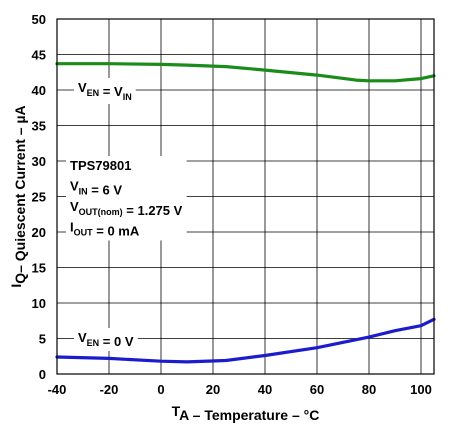 The height and width of the screenshot is (436, 454). Describe the element at coordinates (213, 389) in the screenshot. I see `x-tick-label: 20` at that location.